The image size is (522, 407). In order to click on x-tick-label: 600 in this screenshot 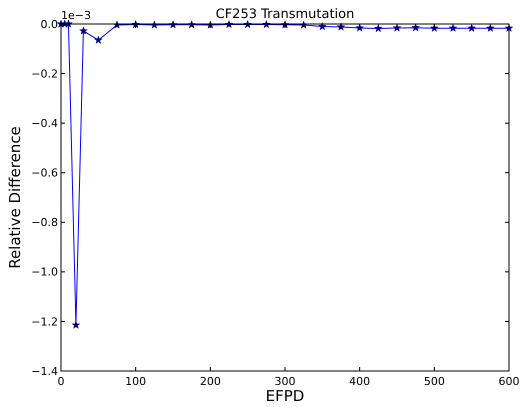, I will do `click(509, 381)`.